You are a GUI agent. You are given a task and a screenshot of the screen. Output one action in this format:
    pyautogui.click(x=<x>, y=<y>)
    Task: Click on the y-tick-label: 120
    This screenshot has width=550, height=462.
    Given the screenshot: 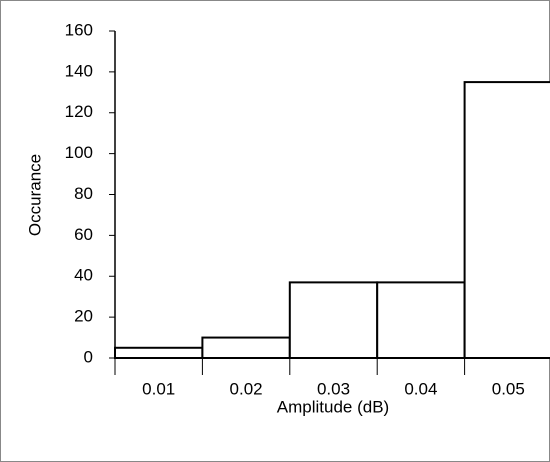 What is the action you would take?
    pyautogui.click(x=79, y=111)
    